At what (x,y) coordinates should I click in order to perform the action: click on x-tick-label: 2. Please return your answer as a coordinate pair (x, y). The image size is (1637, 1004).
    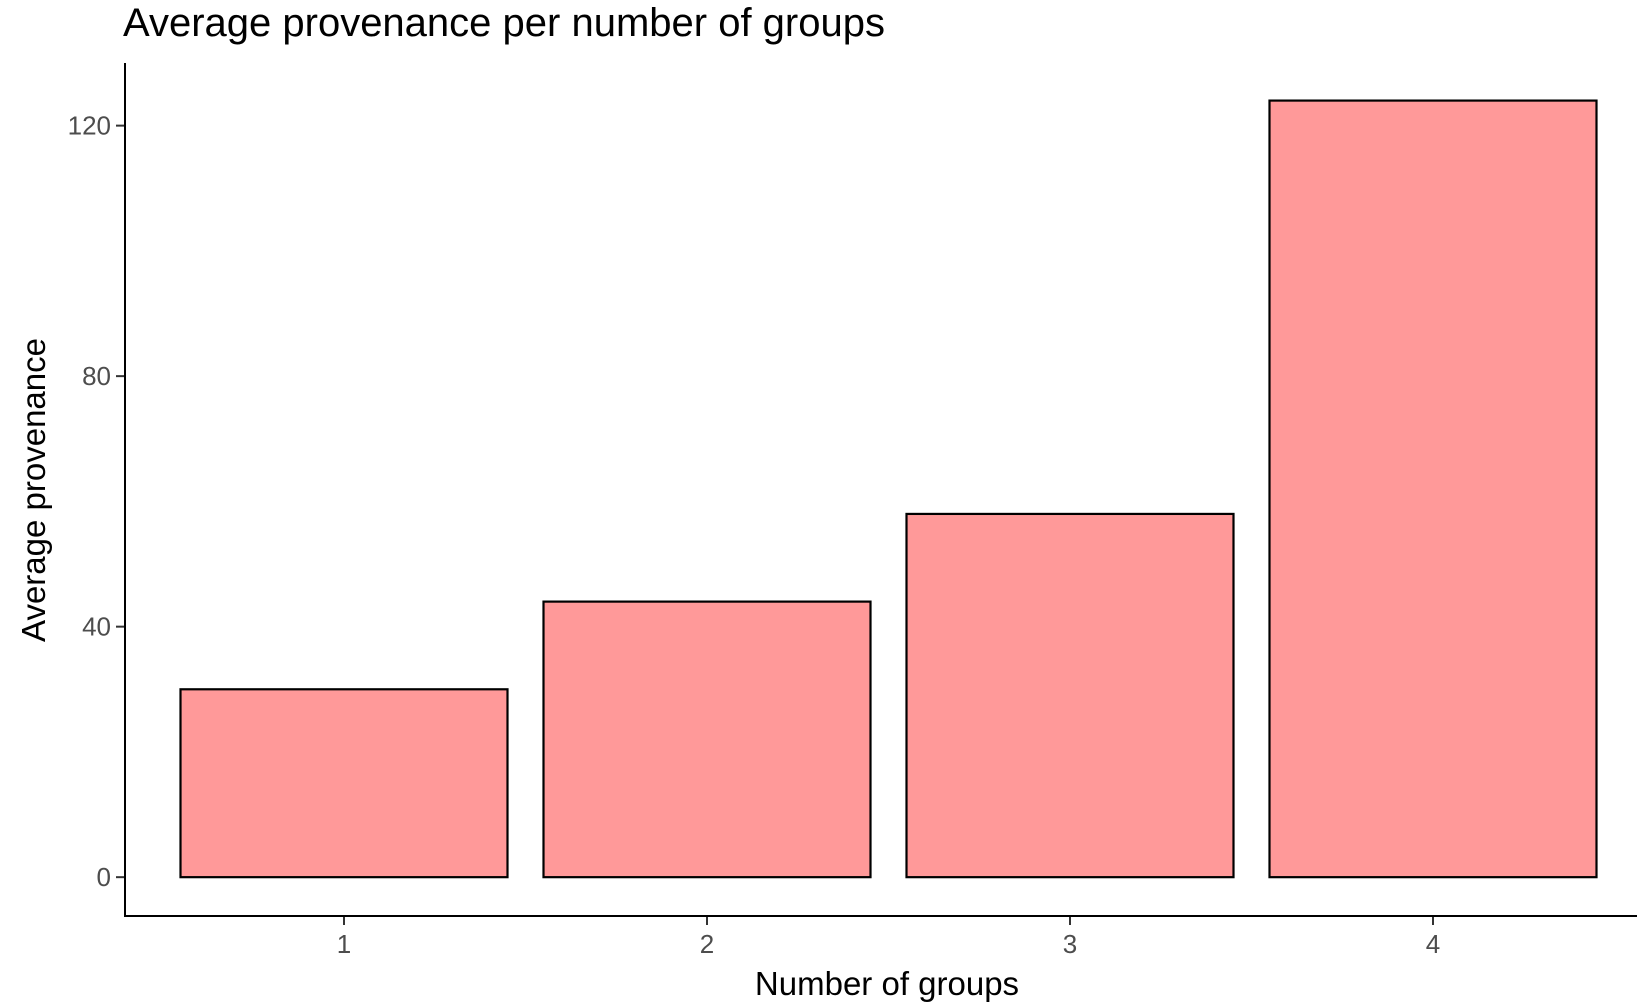
    Looking at the image, I should click on (707, 944).